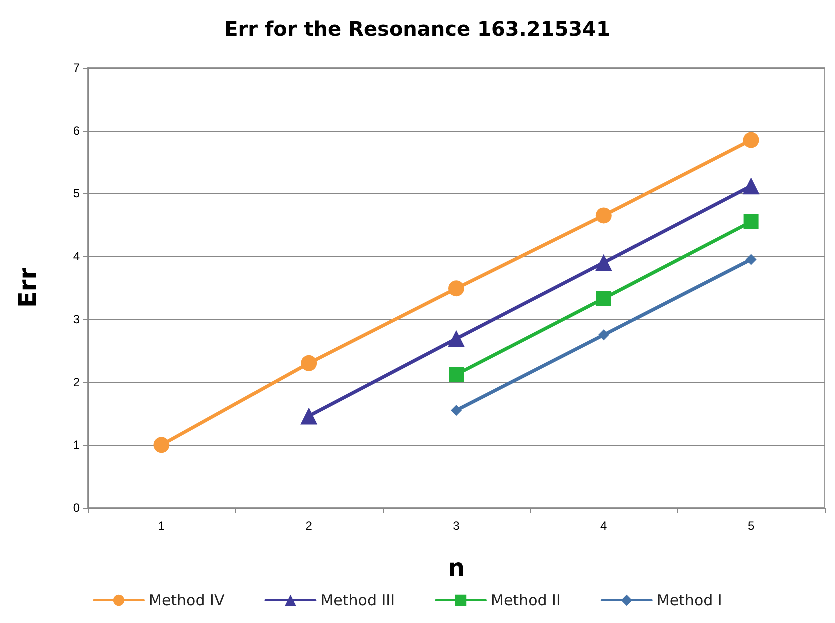  What do you see at coordinates (187, 601) in the screenshot?
I see `legend-label: Method IV` at bounding box center [187, 601].